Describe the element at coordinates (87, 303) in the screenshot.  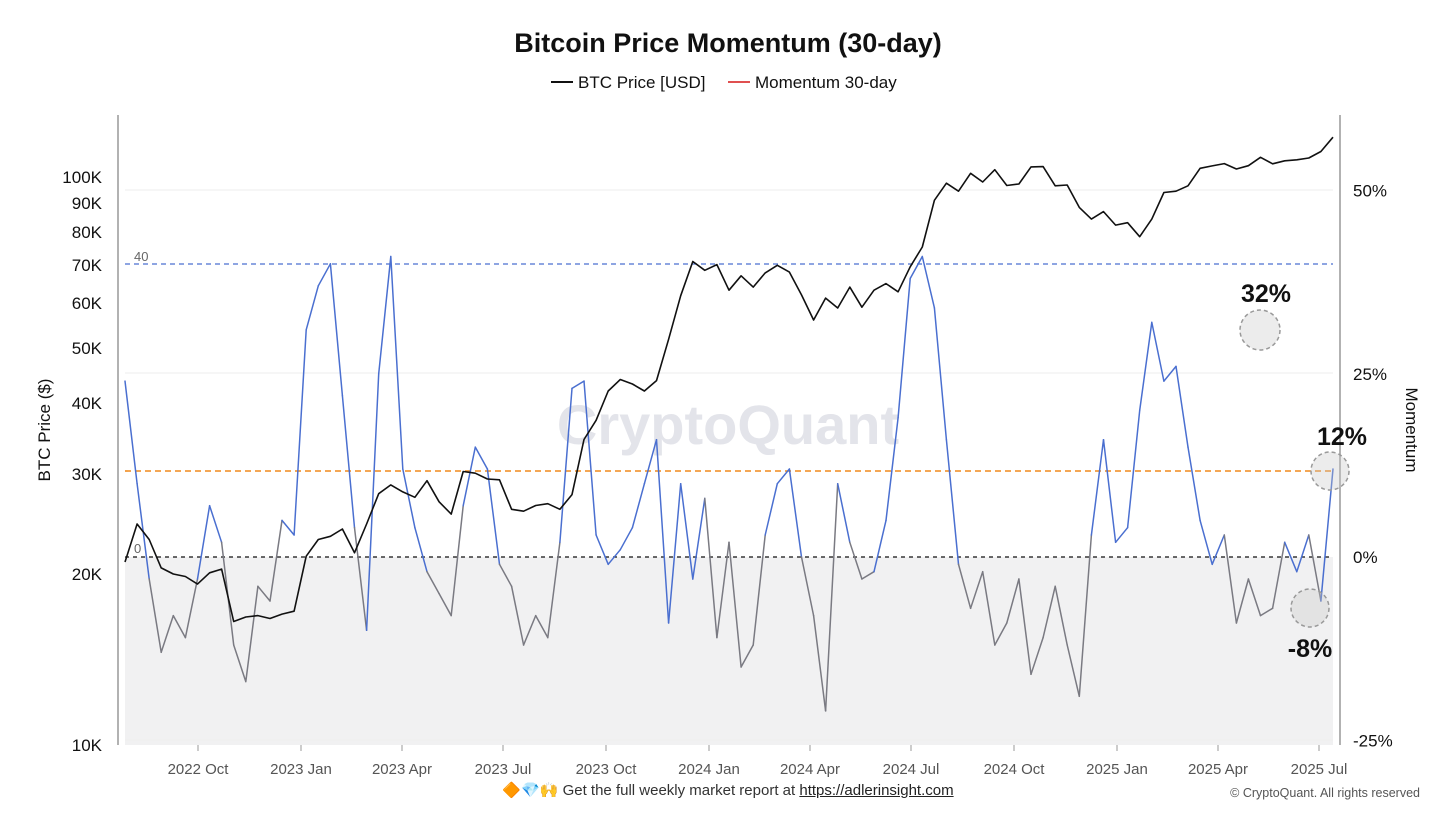
I see `left-tick-label: 60K` at that location.